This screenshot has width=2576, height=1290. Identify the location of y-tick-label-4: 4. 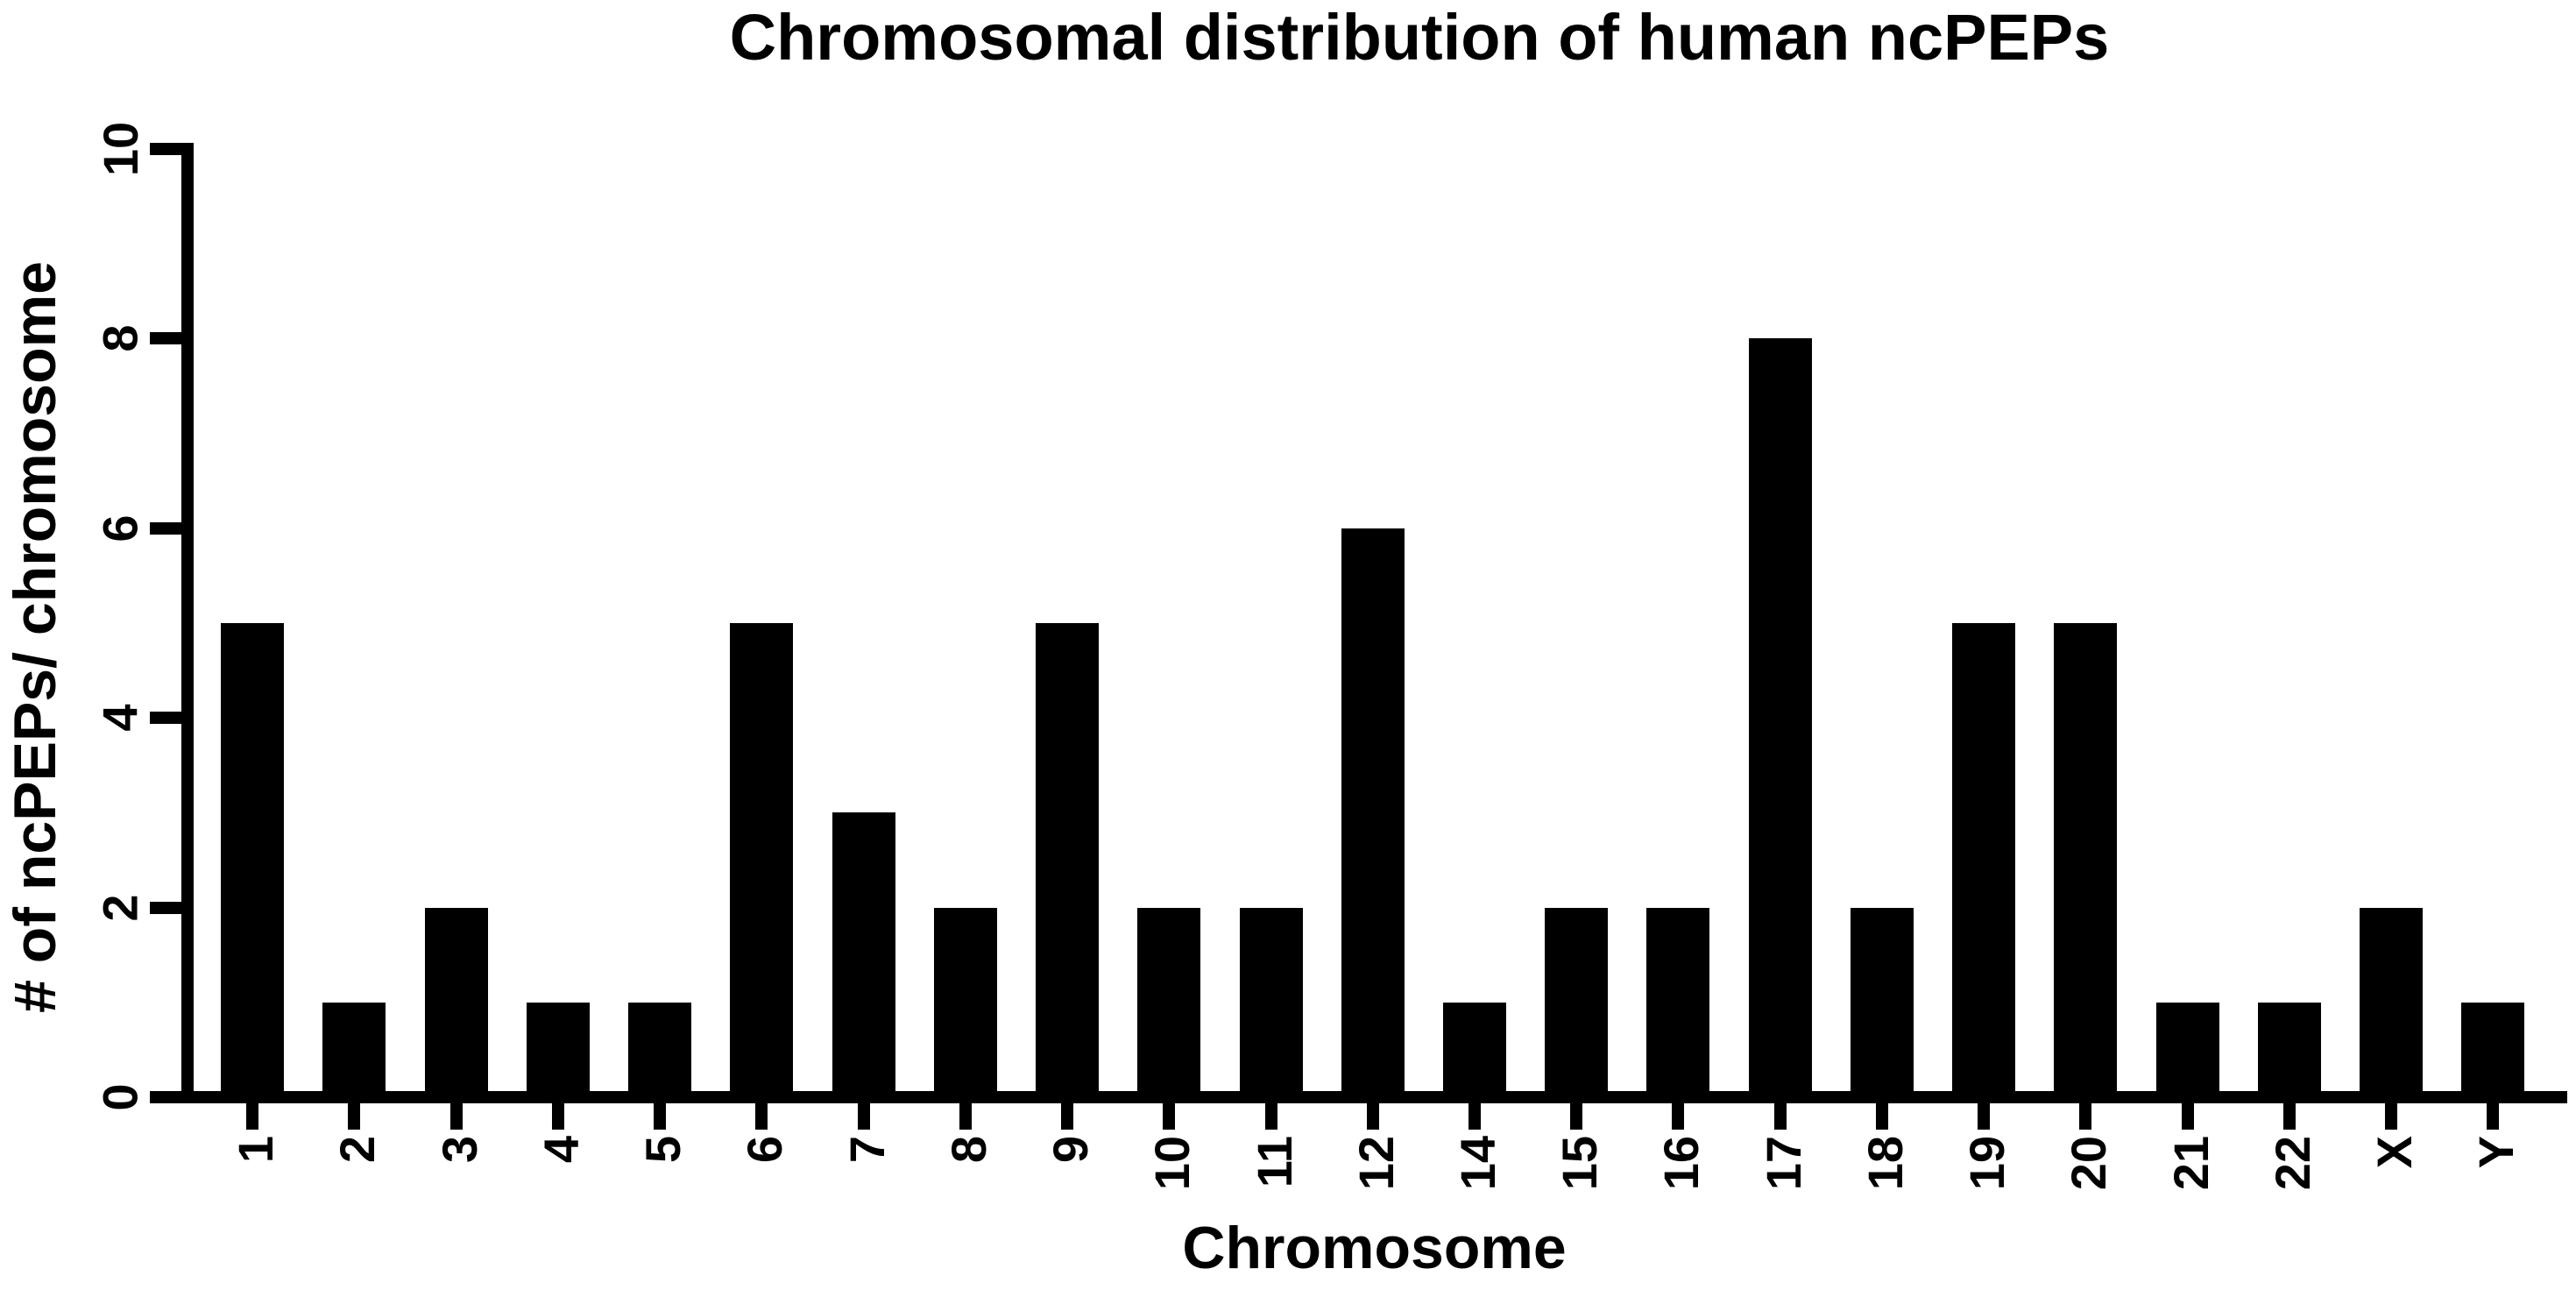
(120, 718).